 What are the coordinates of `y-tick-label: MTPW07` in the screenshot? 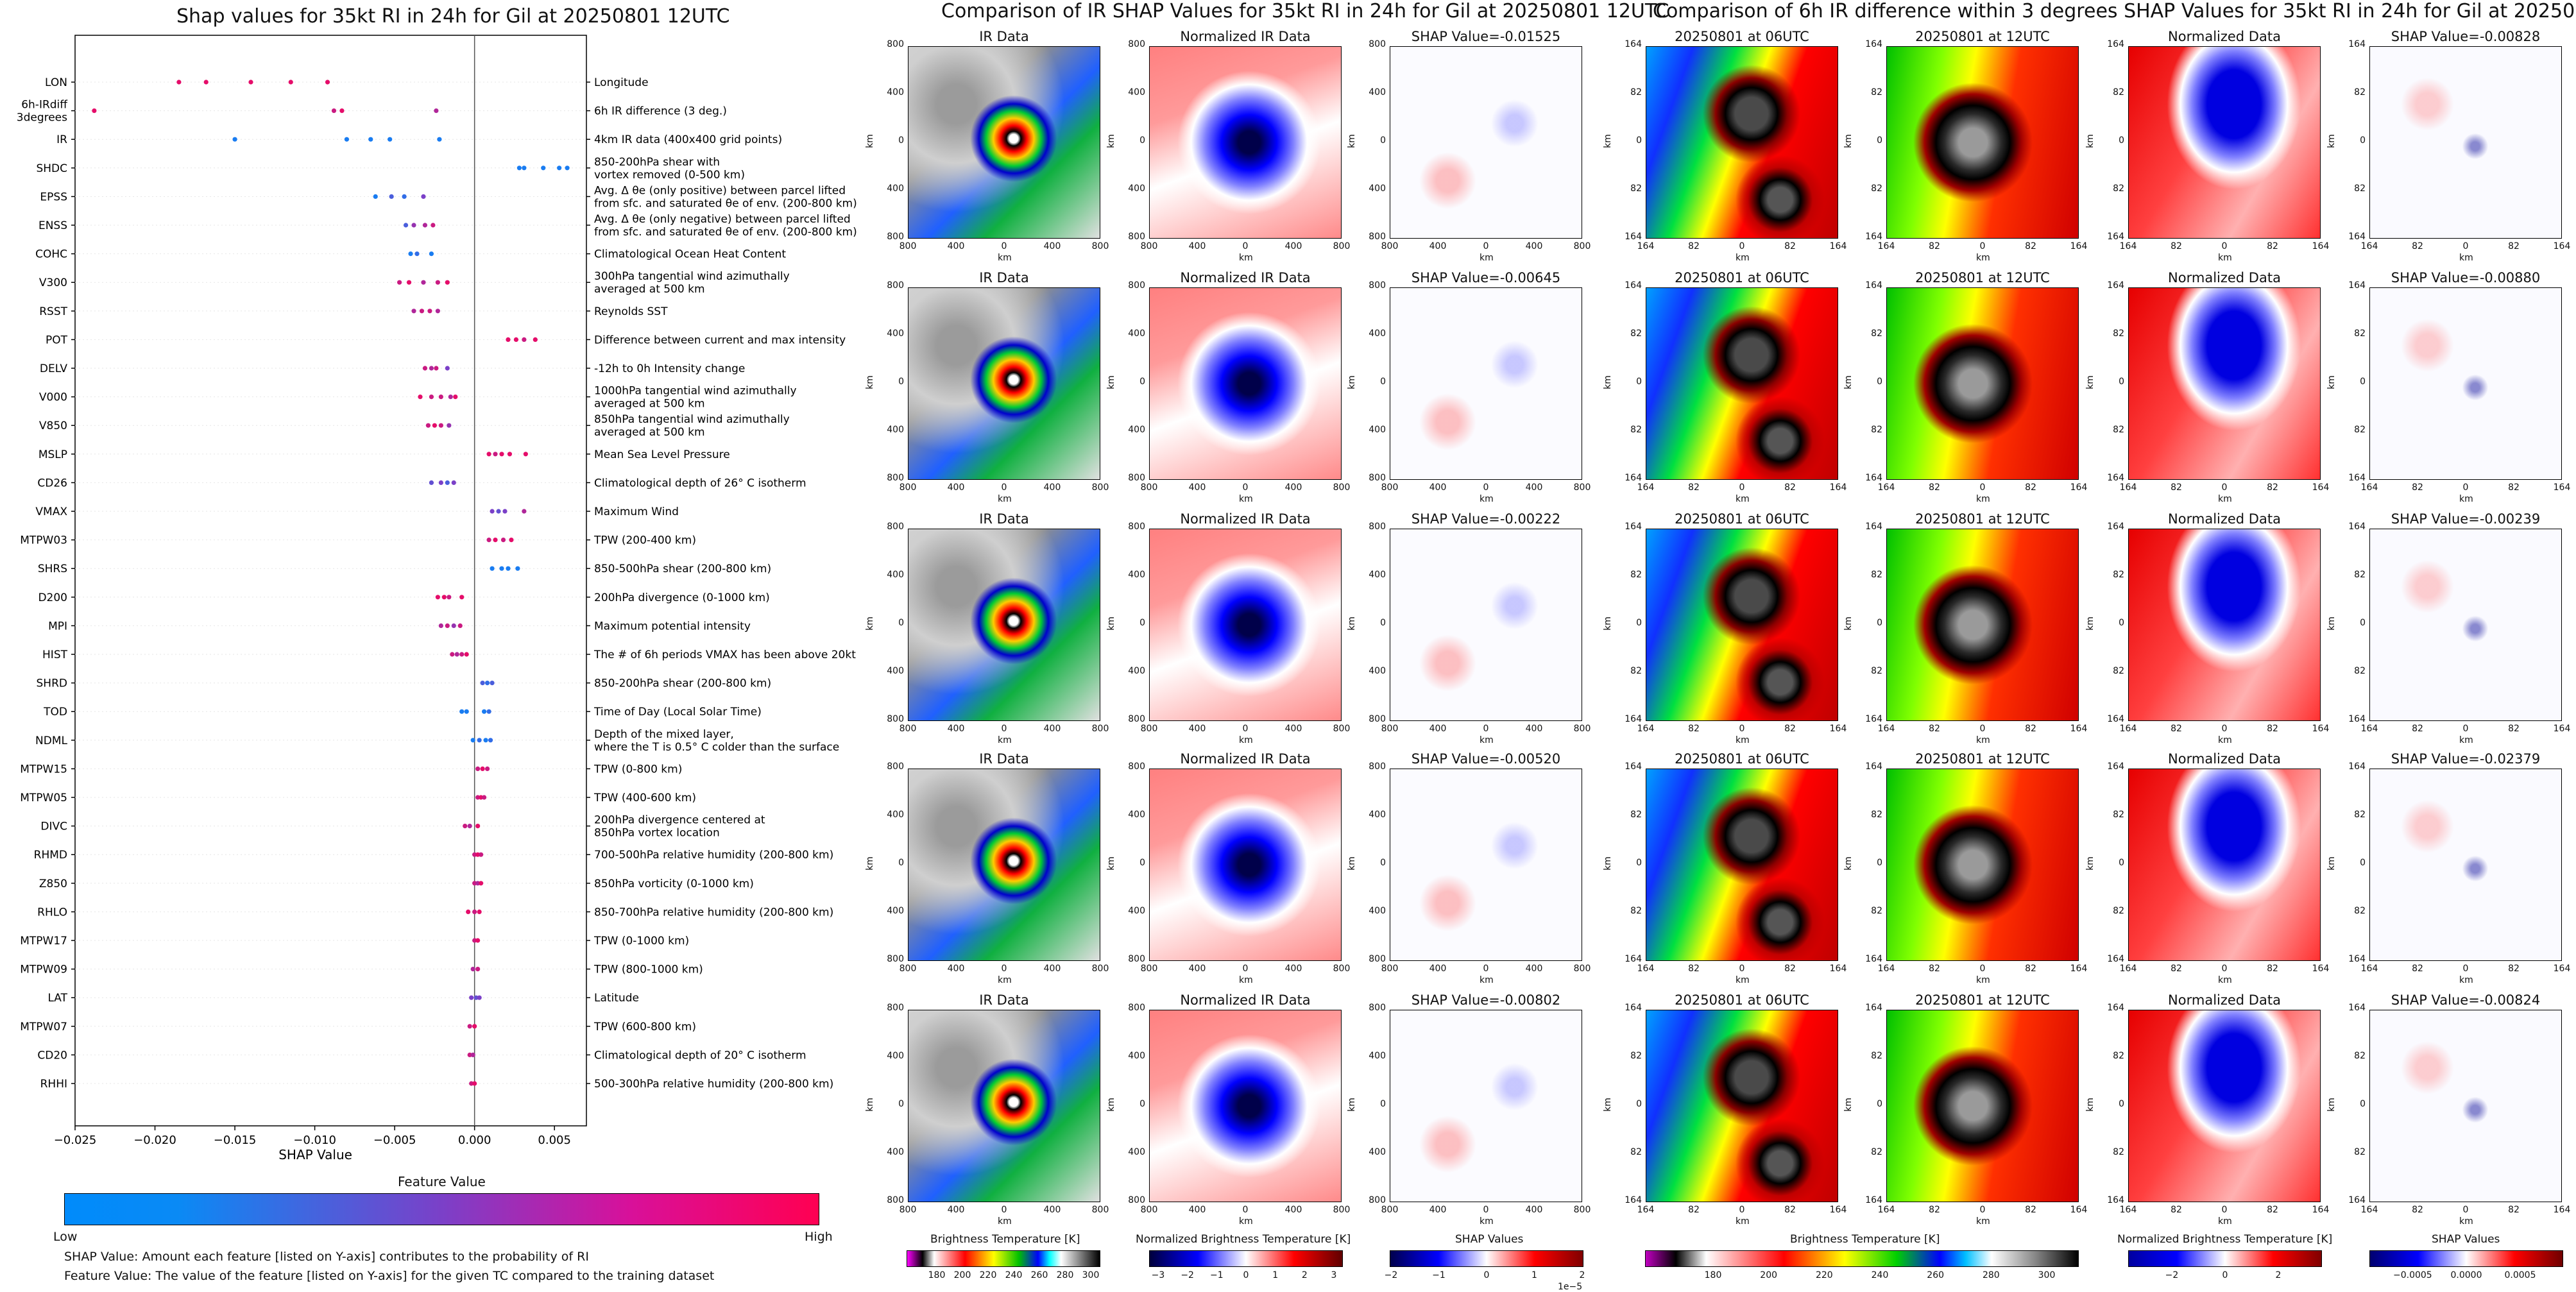 It's located at (43, 1027).